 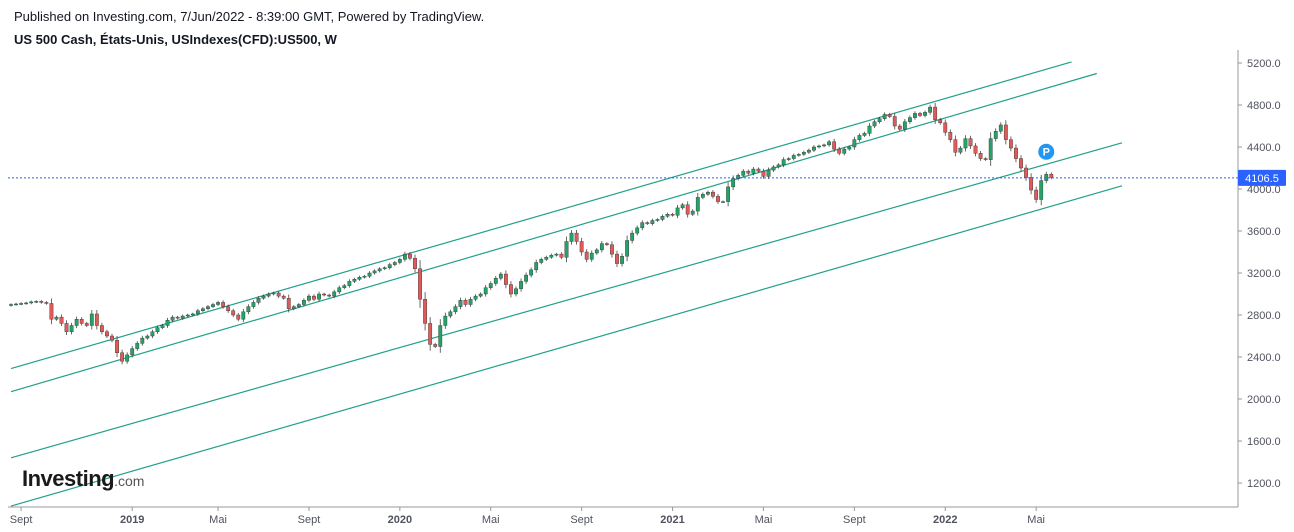 I want to click on x-tick-label: Mai, so click(x=218, y=520).